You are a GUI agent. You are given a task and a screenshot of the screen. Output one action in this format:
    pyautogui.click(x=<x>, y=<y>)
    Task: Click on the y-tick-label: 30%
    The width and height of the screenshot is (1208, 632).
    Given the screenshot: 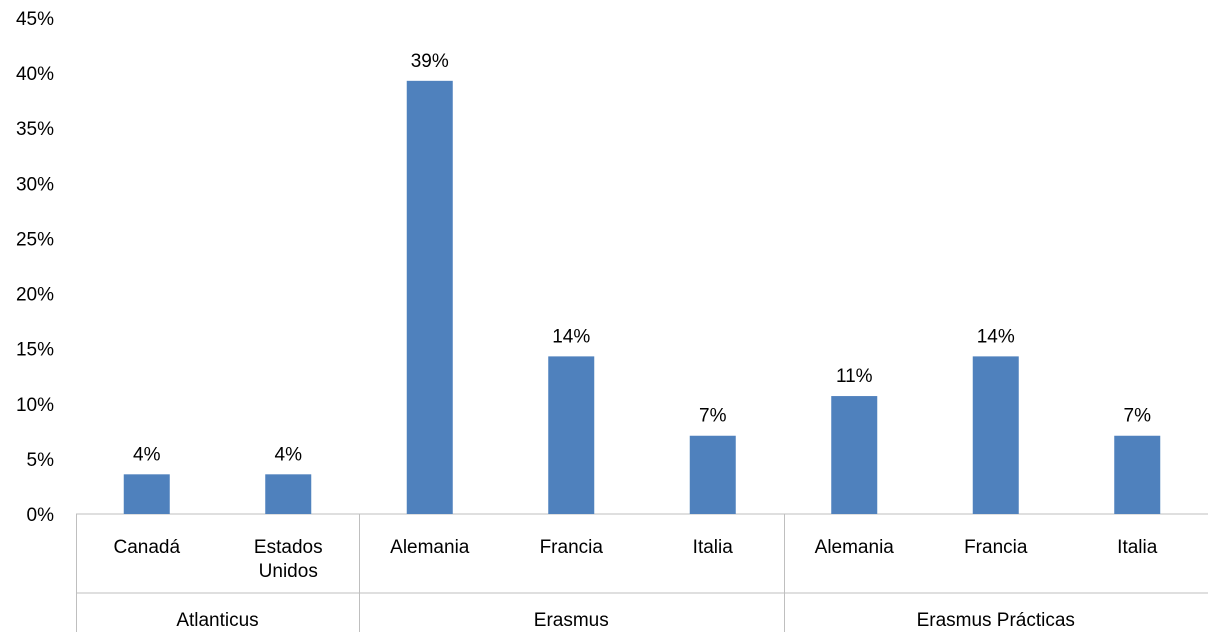 What is the action you would take?
    pyautogui.click(x=35, y=184)
    